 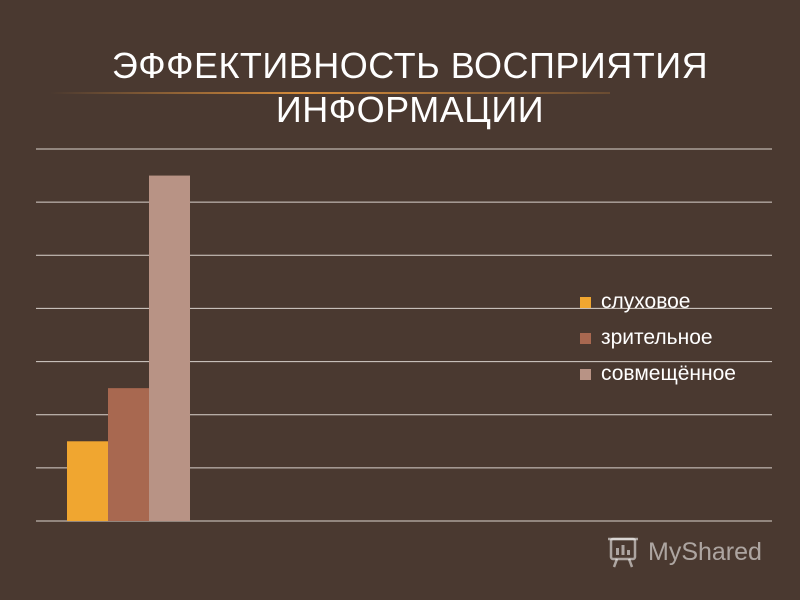 What do you see at coordinates (585, 302) in the screenshot?
I see `legend-swatch-auditory` at bounding box center [585, 302].